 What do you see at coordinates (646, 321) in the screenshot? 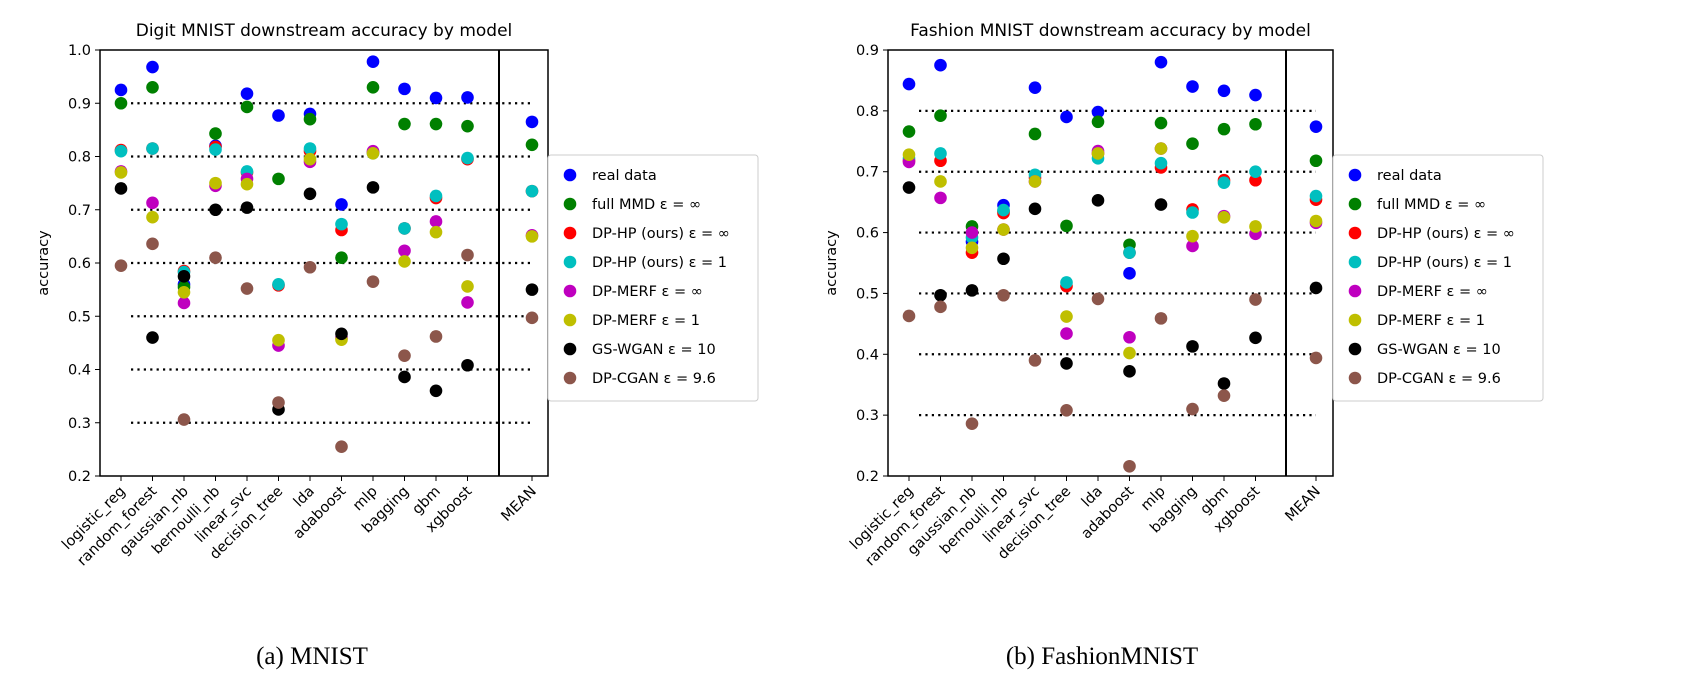
I see `legend-label: DP-MERF ε = 1` at bounding box center [646, 321].